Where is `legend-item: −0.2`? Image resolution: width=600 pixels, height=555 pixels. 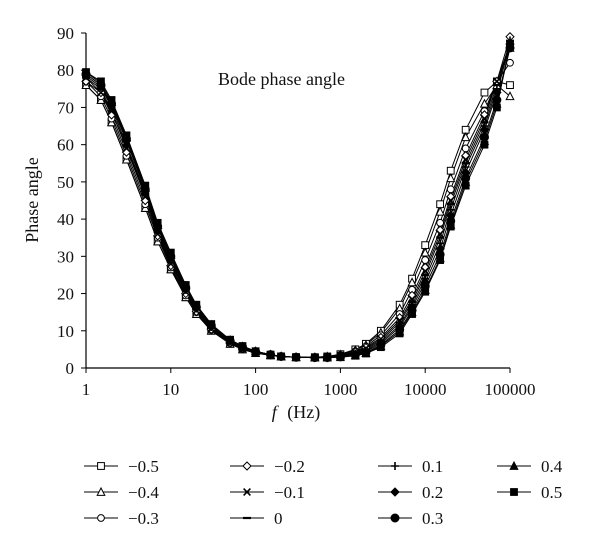 legend-item: −0.2 is located at coordinates (267, 466).